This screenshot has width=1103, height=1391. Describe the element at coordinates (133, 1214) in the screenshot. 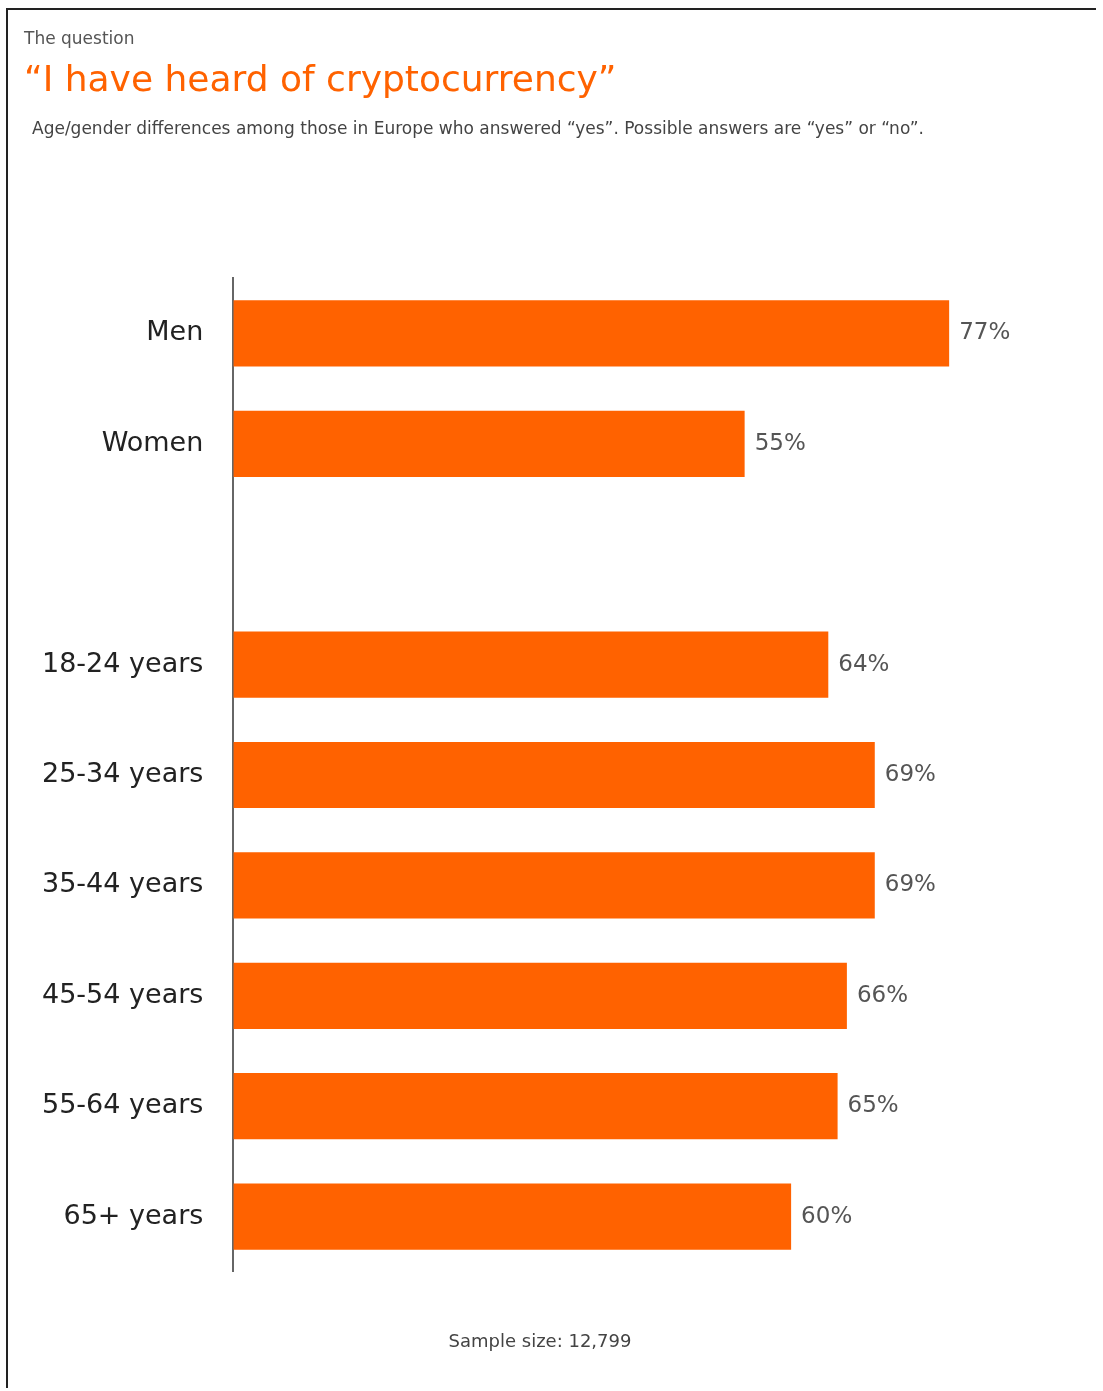

I see `y-tick-label: 65+ years` at that location.